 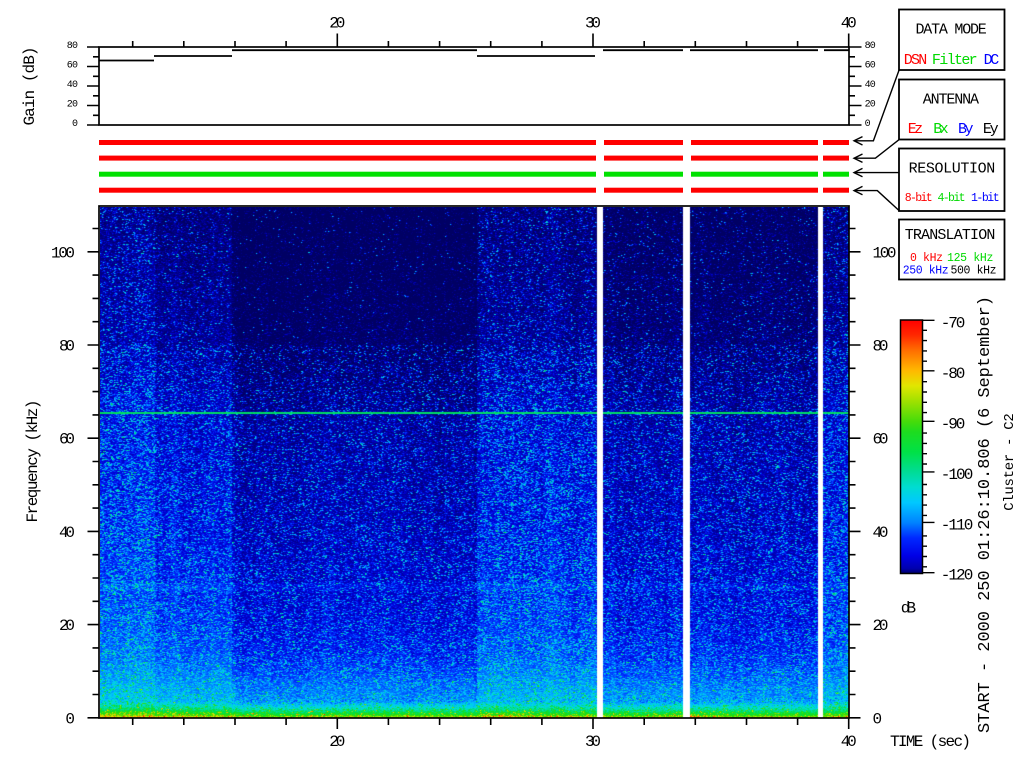 I want to click on svg-text: DATA MODE, so click(x=951, y=29).